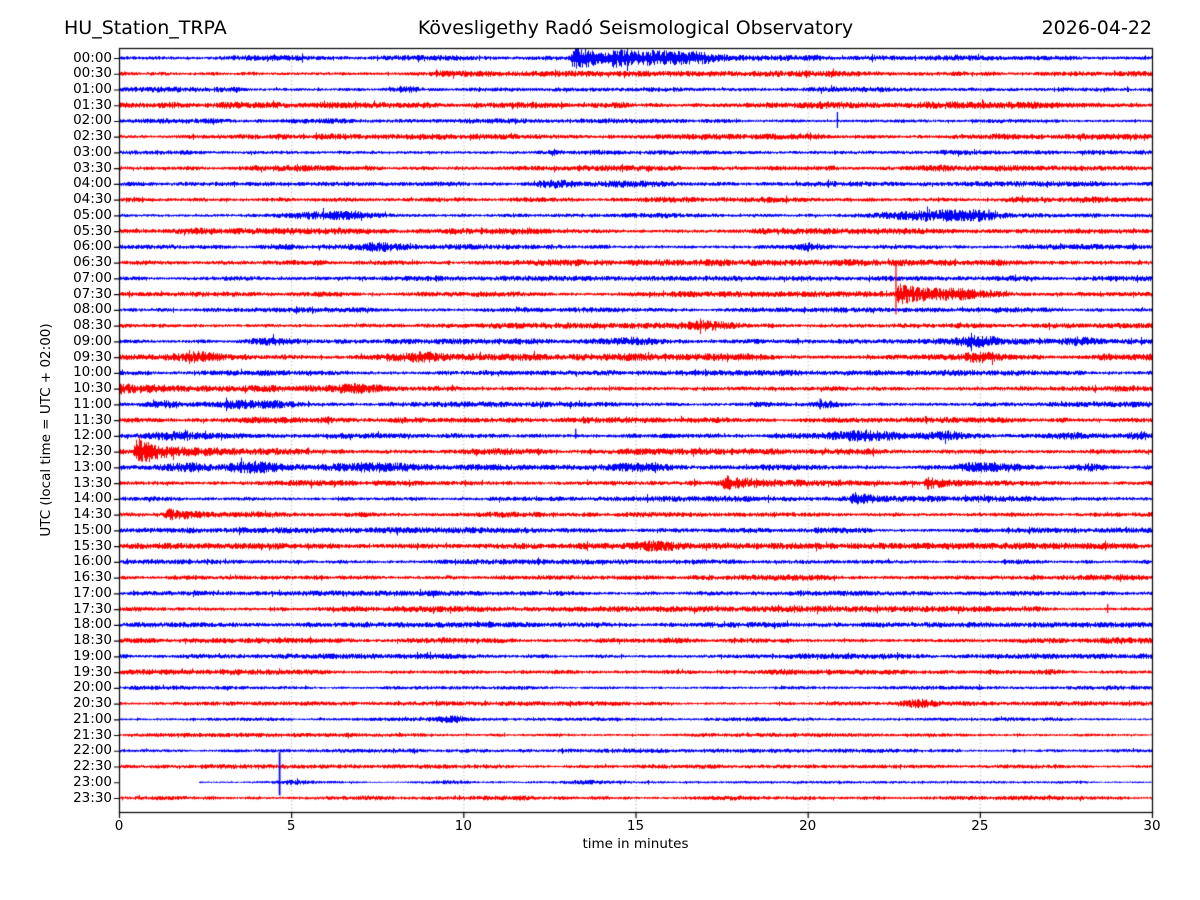  I want to click on x-tick-label: 15, so click(635, 826).